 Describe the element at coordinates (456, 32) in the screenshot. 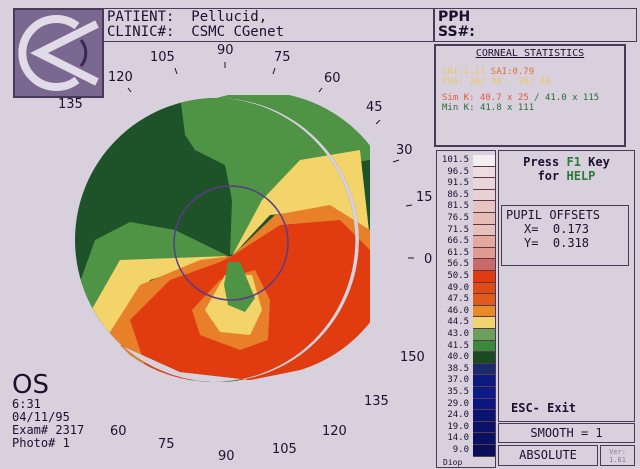

I see `ss-label: SS#:` at that location.